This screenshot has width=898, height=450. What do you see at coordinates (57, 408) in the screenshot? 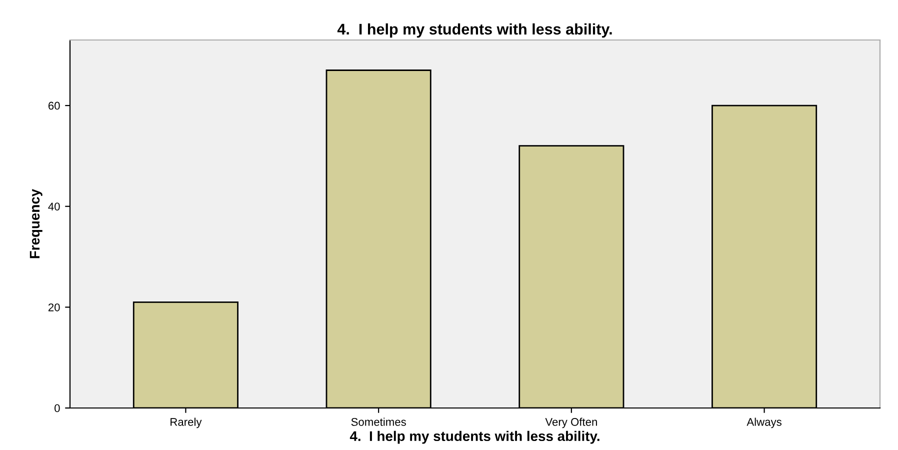
I see `y-tick-label: 0` at bounding box center [57, 408].